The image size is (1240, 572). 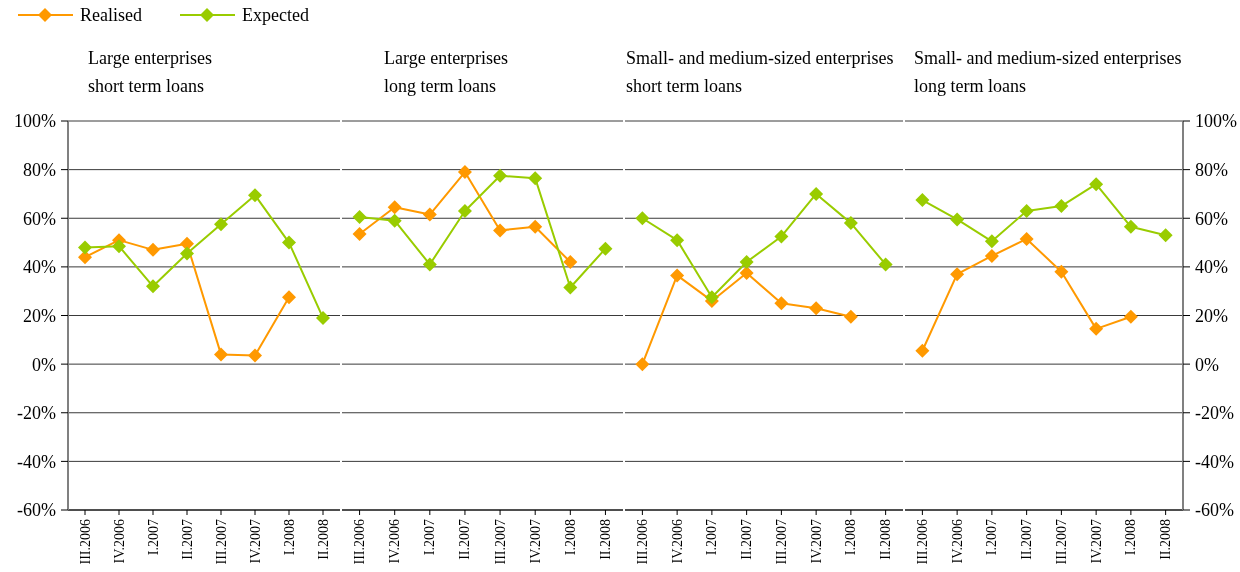 I want to click on y2-tick-label: -20%, so click(x=1214, y=413).